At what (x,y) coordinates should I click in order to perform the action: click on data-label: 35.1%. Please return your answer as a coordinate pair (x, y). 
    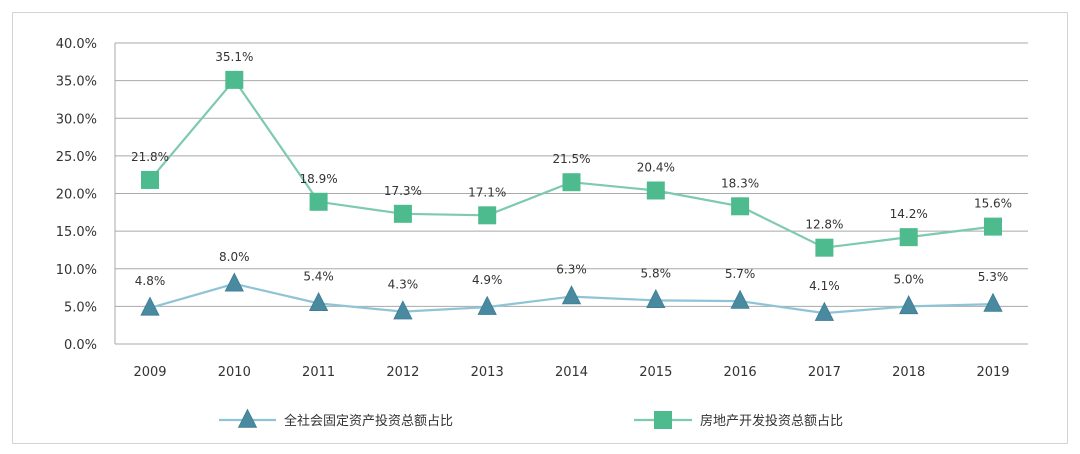
    Looking at the image, I should click on (234, 57).